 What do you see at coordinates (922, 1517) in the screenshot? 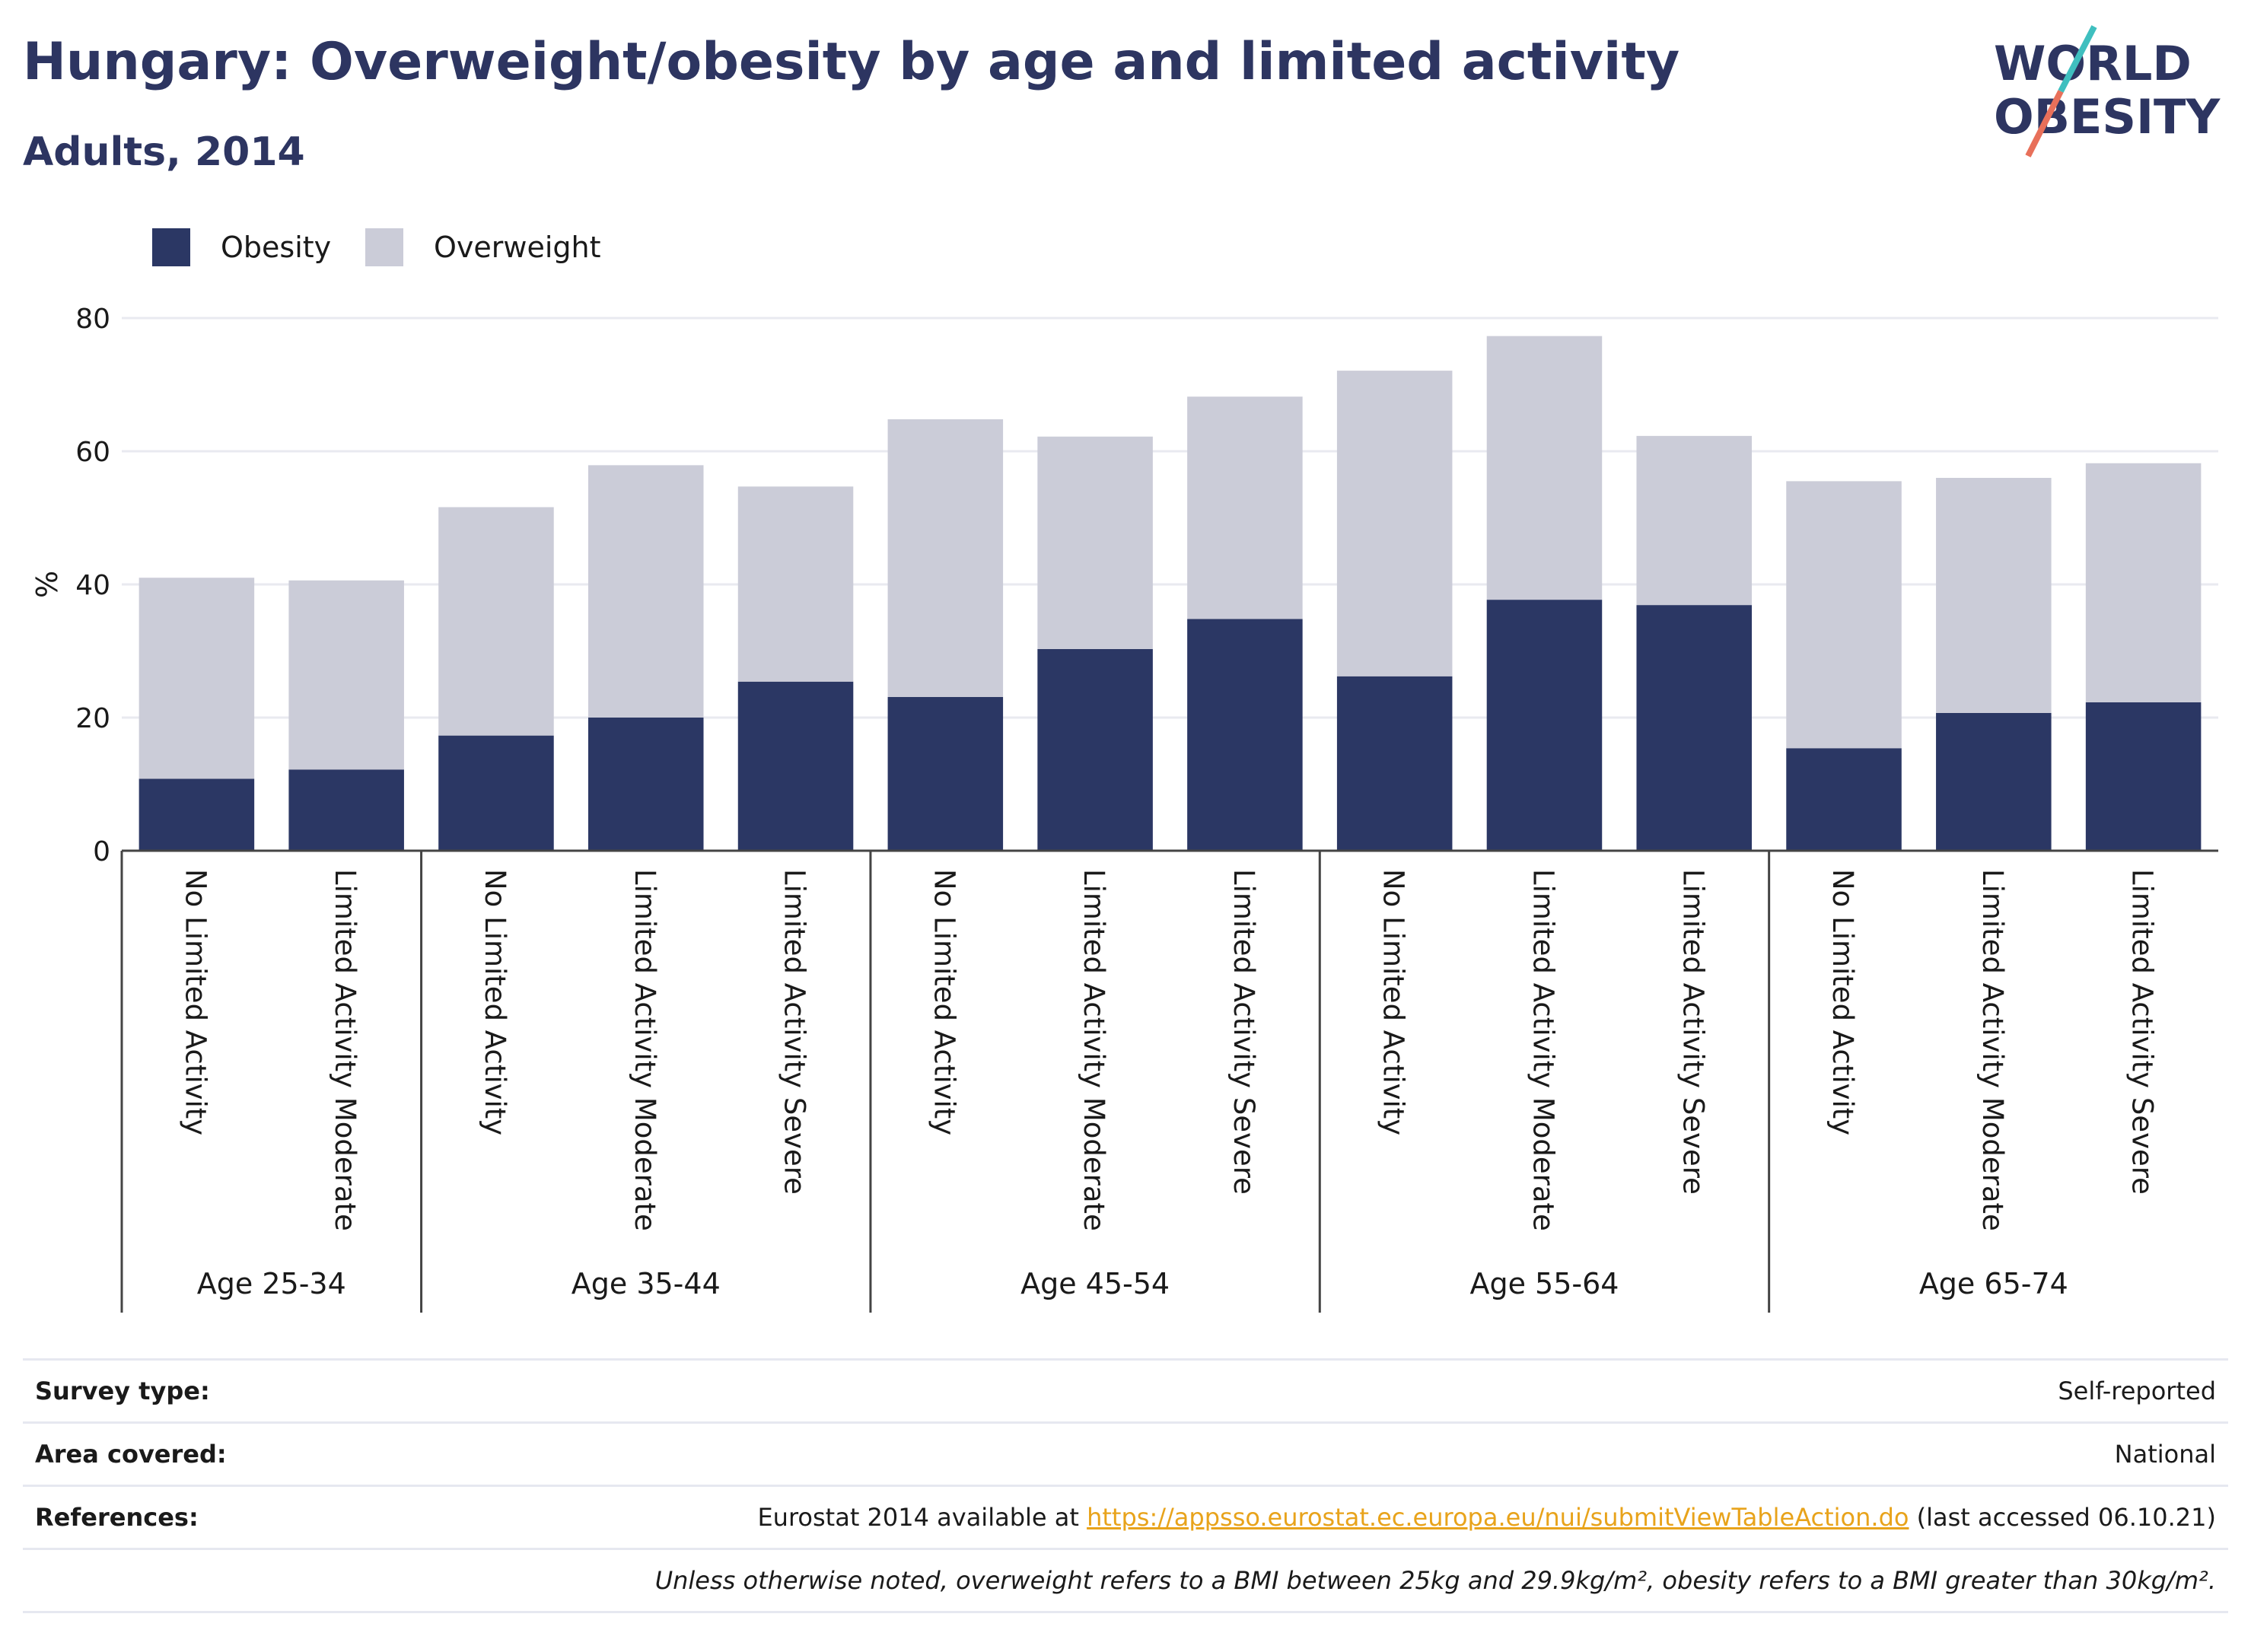
I see `references-prefix: Eurostat 2014 available at` at bounding box center [922, 1517].